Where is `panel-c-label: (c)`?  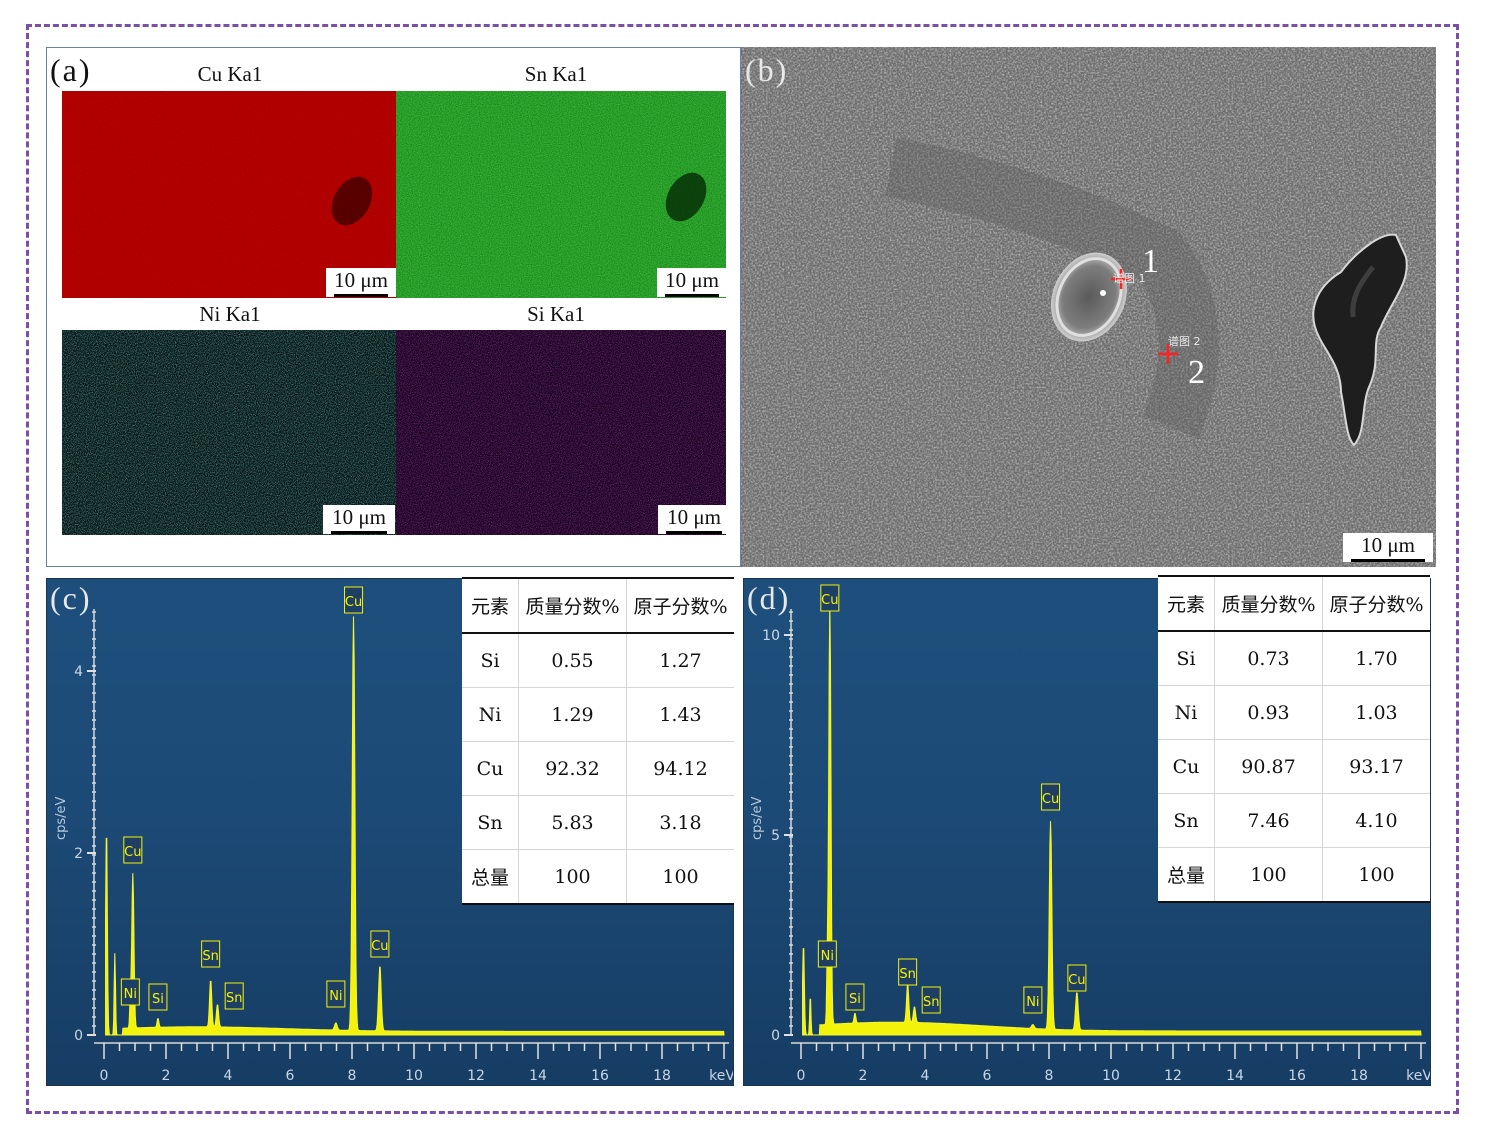 panel-c-label: (c) is located at coordinates (71, 598).